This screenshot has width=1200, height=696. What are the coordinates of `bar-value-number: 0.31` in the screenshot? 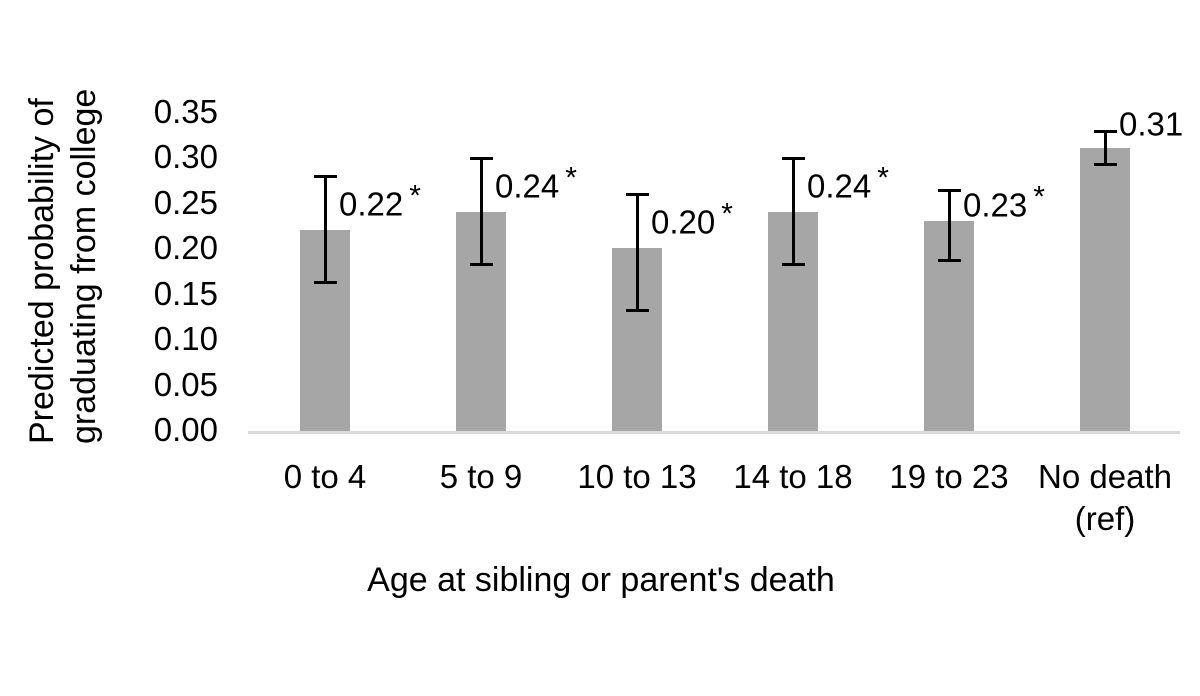 It's located at (1151, 124).